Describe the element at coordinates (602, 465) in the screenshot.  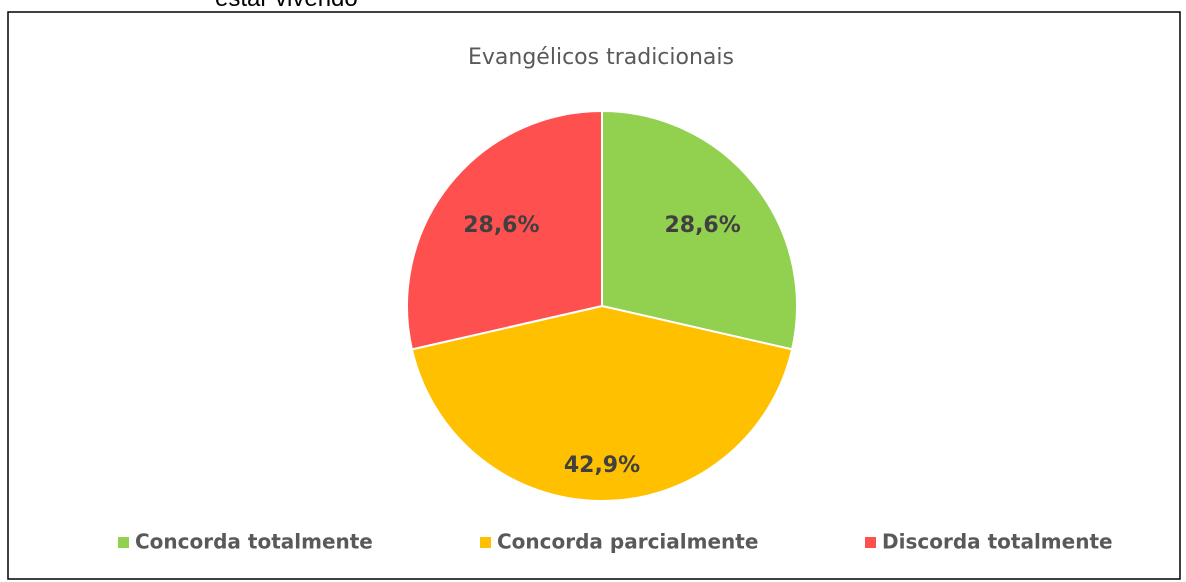
I see `data-label: 42,9%` at that location.